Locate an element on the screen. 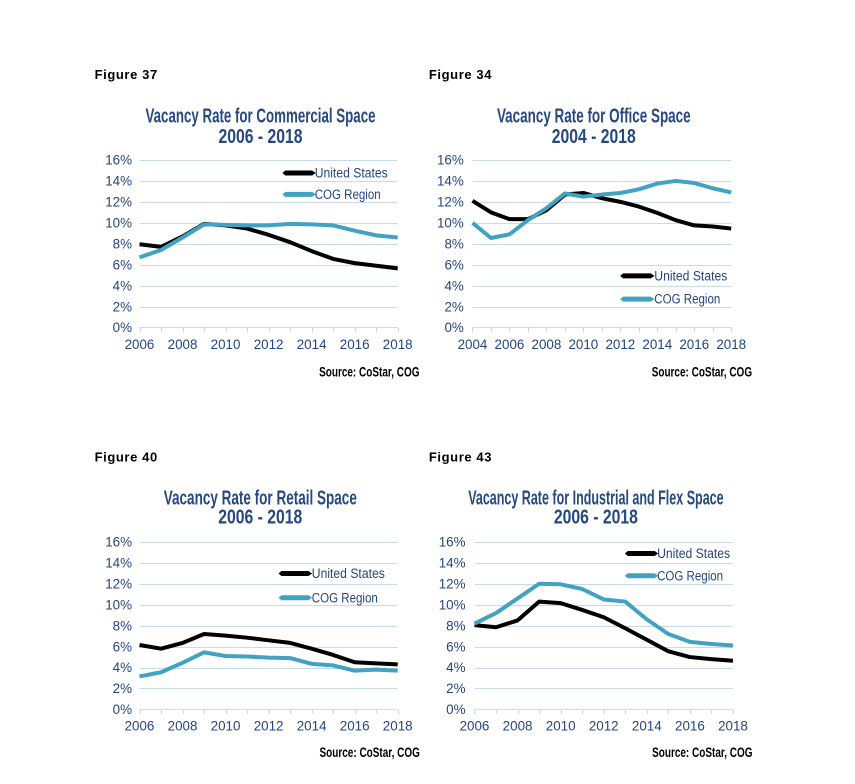 This screenshot has height=784, width=855. svg-text: 2004 - 2018 is located at coordinates (594, 137).